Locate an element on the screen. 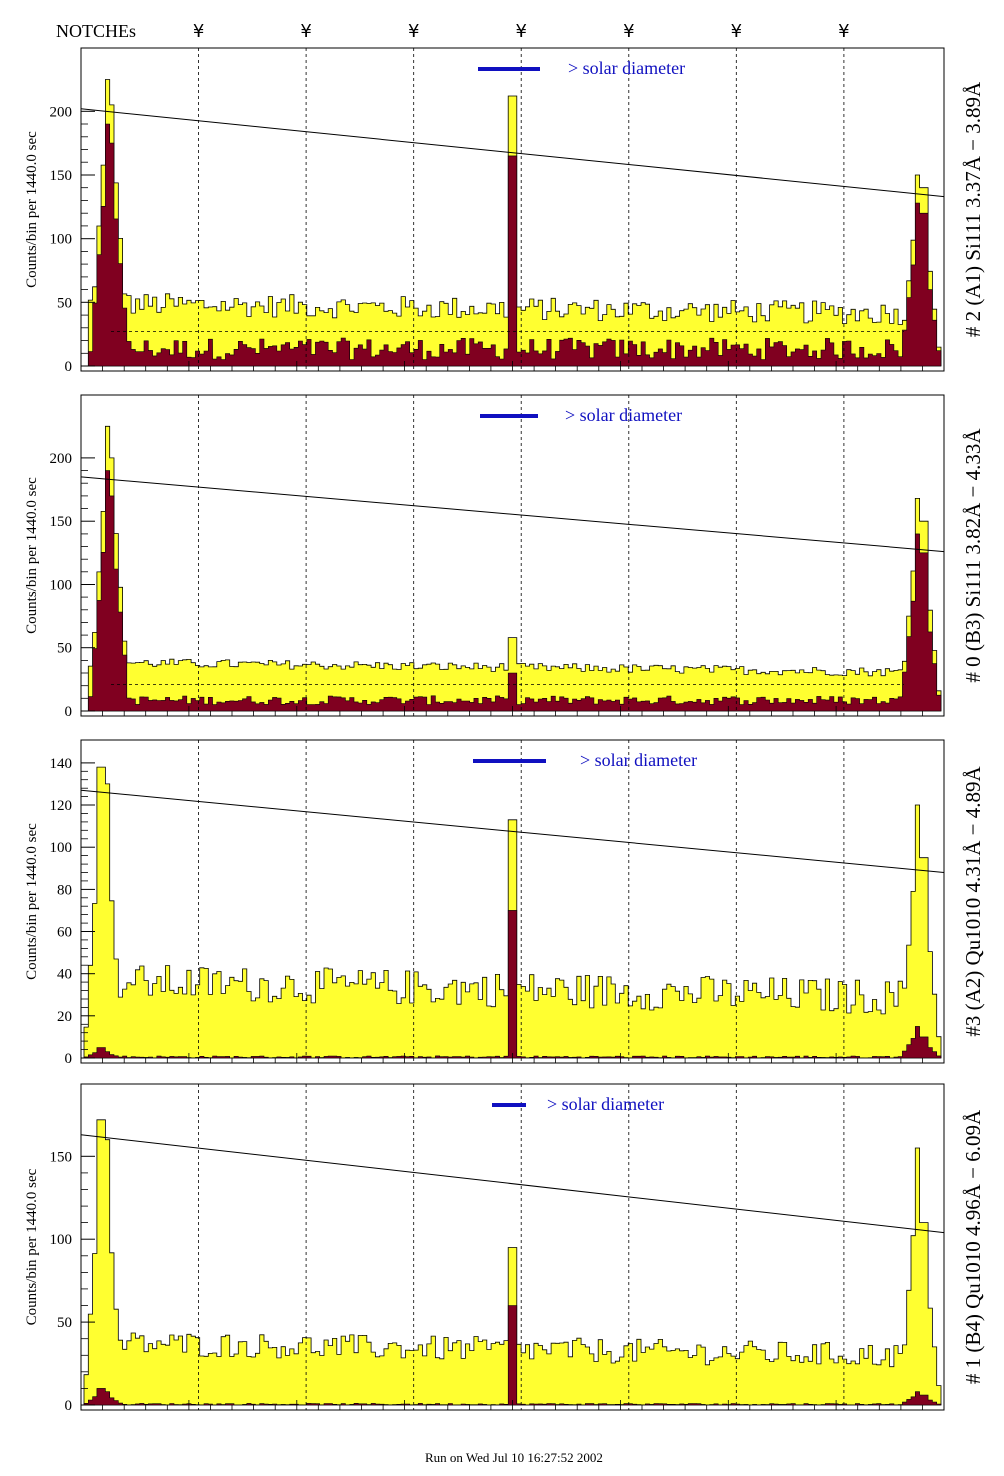  notch-markers: ¥ ¥ ¥ ¥ ¥ ¥ ¥ is located at coordinates (521, 31).